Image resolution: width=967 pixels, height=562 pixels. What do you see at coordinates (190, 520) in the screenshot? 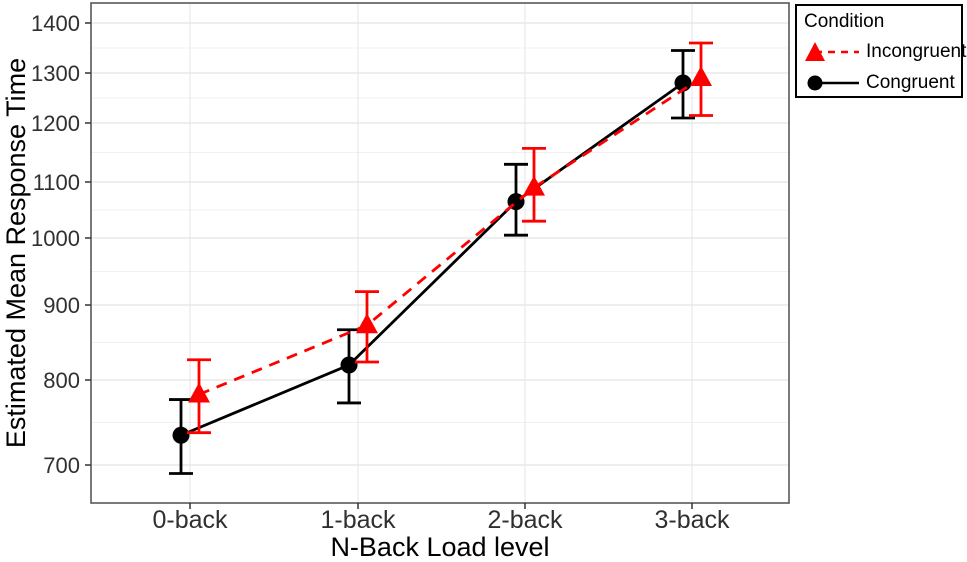
I see `x-tick-label: 0-back` at bounding box center [190, 520].